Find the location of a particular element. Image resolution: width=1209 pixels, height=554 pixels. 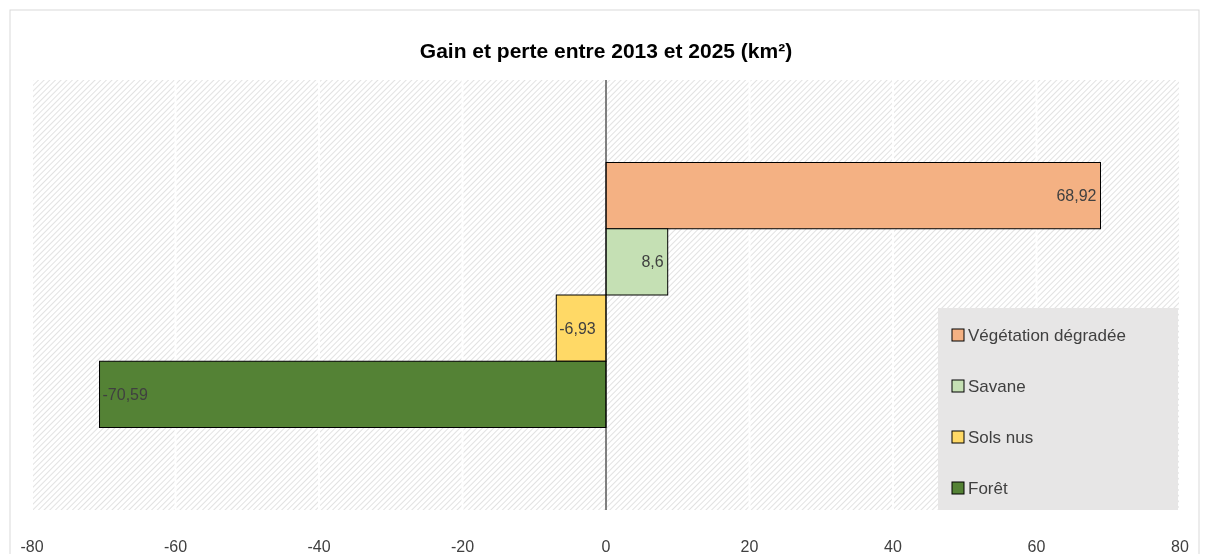

data-label: -6,93 is located at coordinates (577, 328).